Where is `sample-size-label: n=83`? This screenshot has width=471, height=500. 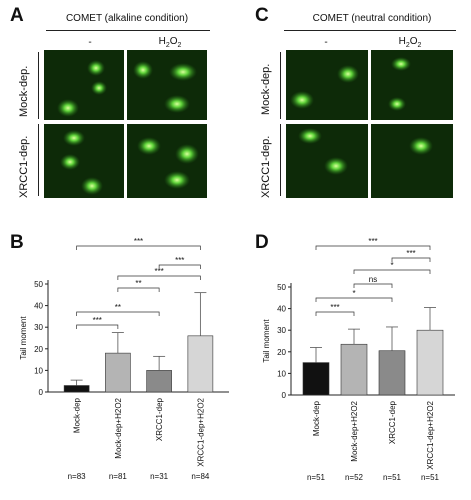
sample-size-label: n=83 is located at coordinates (77, 476).